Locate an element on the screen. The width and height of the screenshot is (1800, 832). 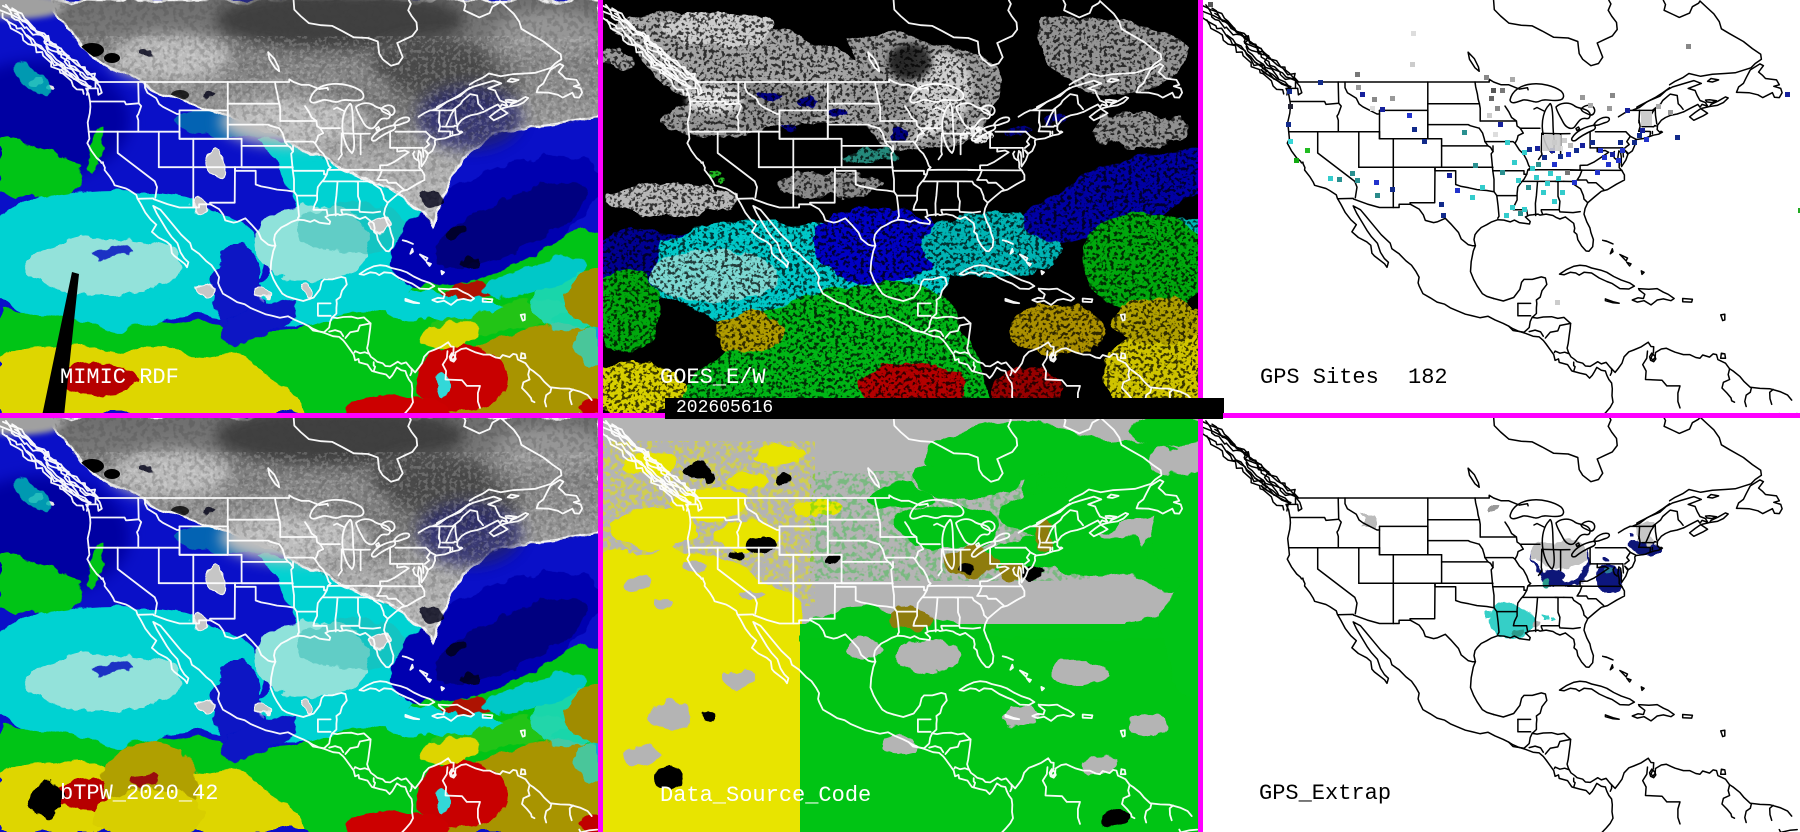
svg-text: bTPW_2020_42 is located at coordinates (139, 793).